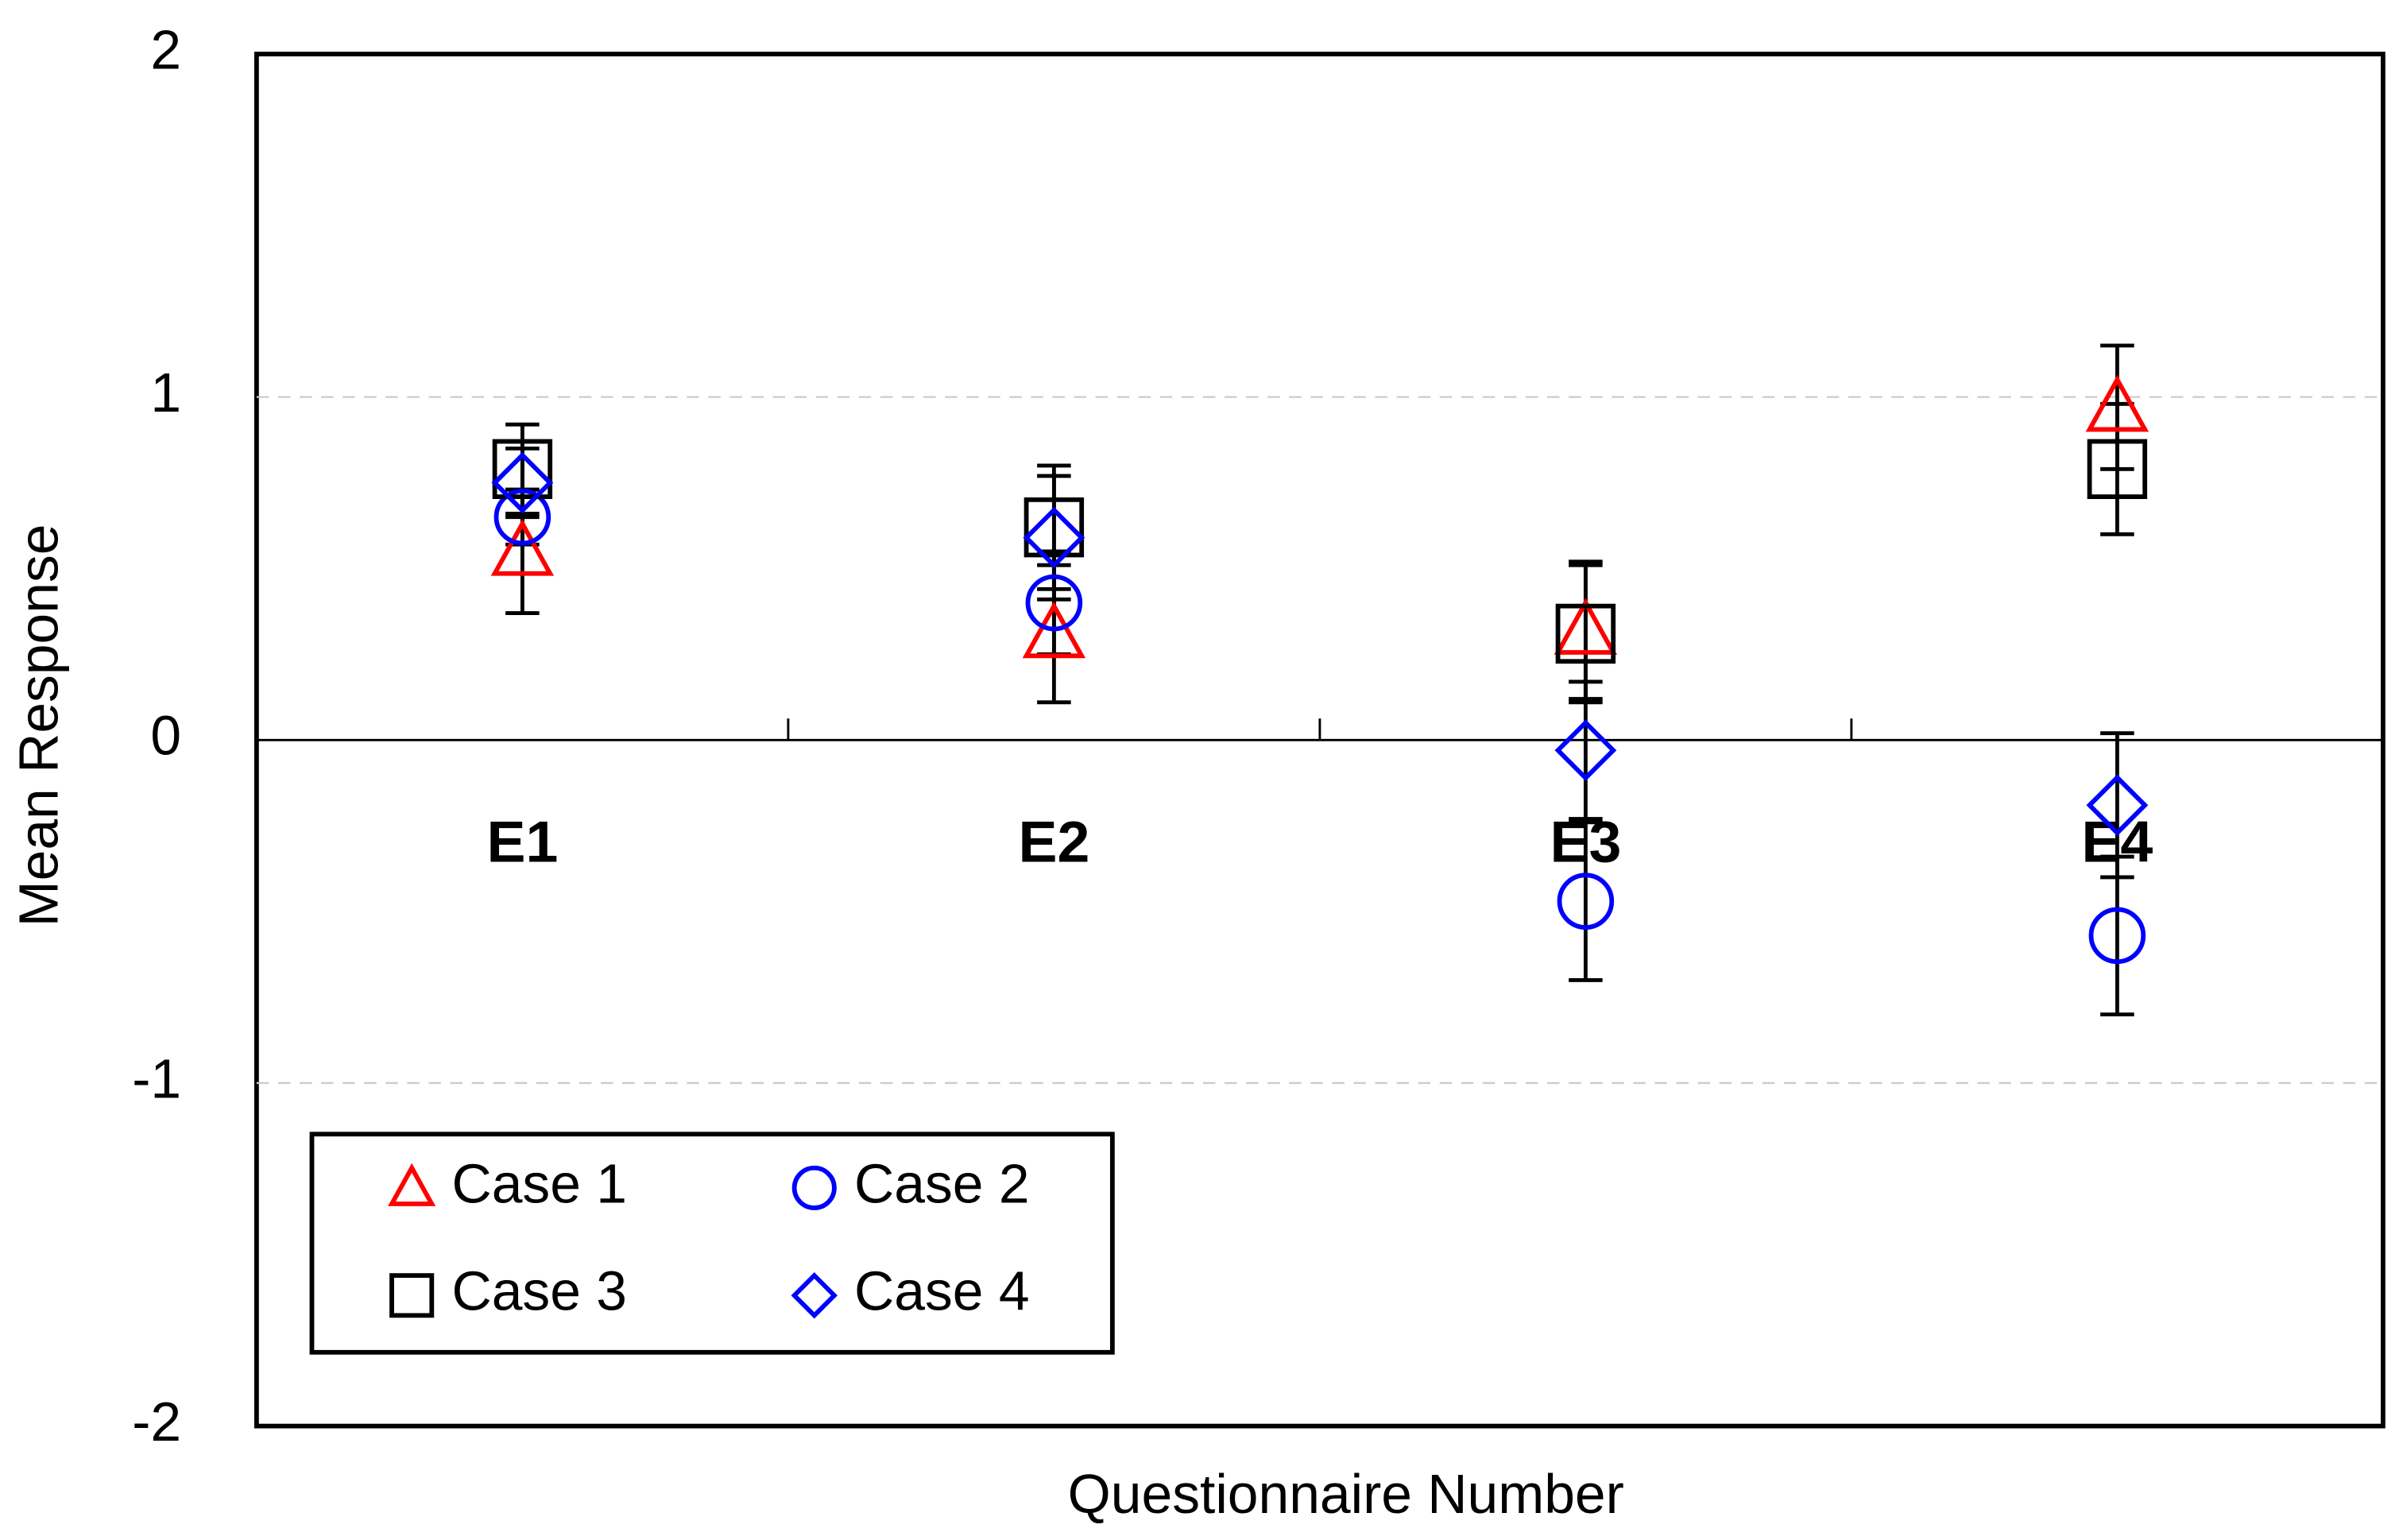 This screenshot has height=1540, width=2403. I want to click on legend-label: Case 3, so click(539, 1291).